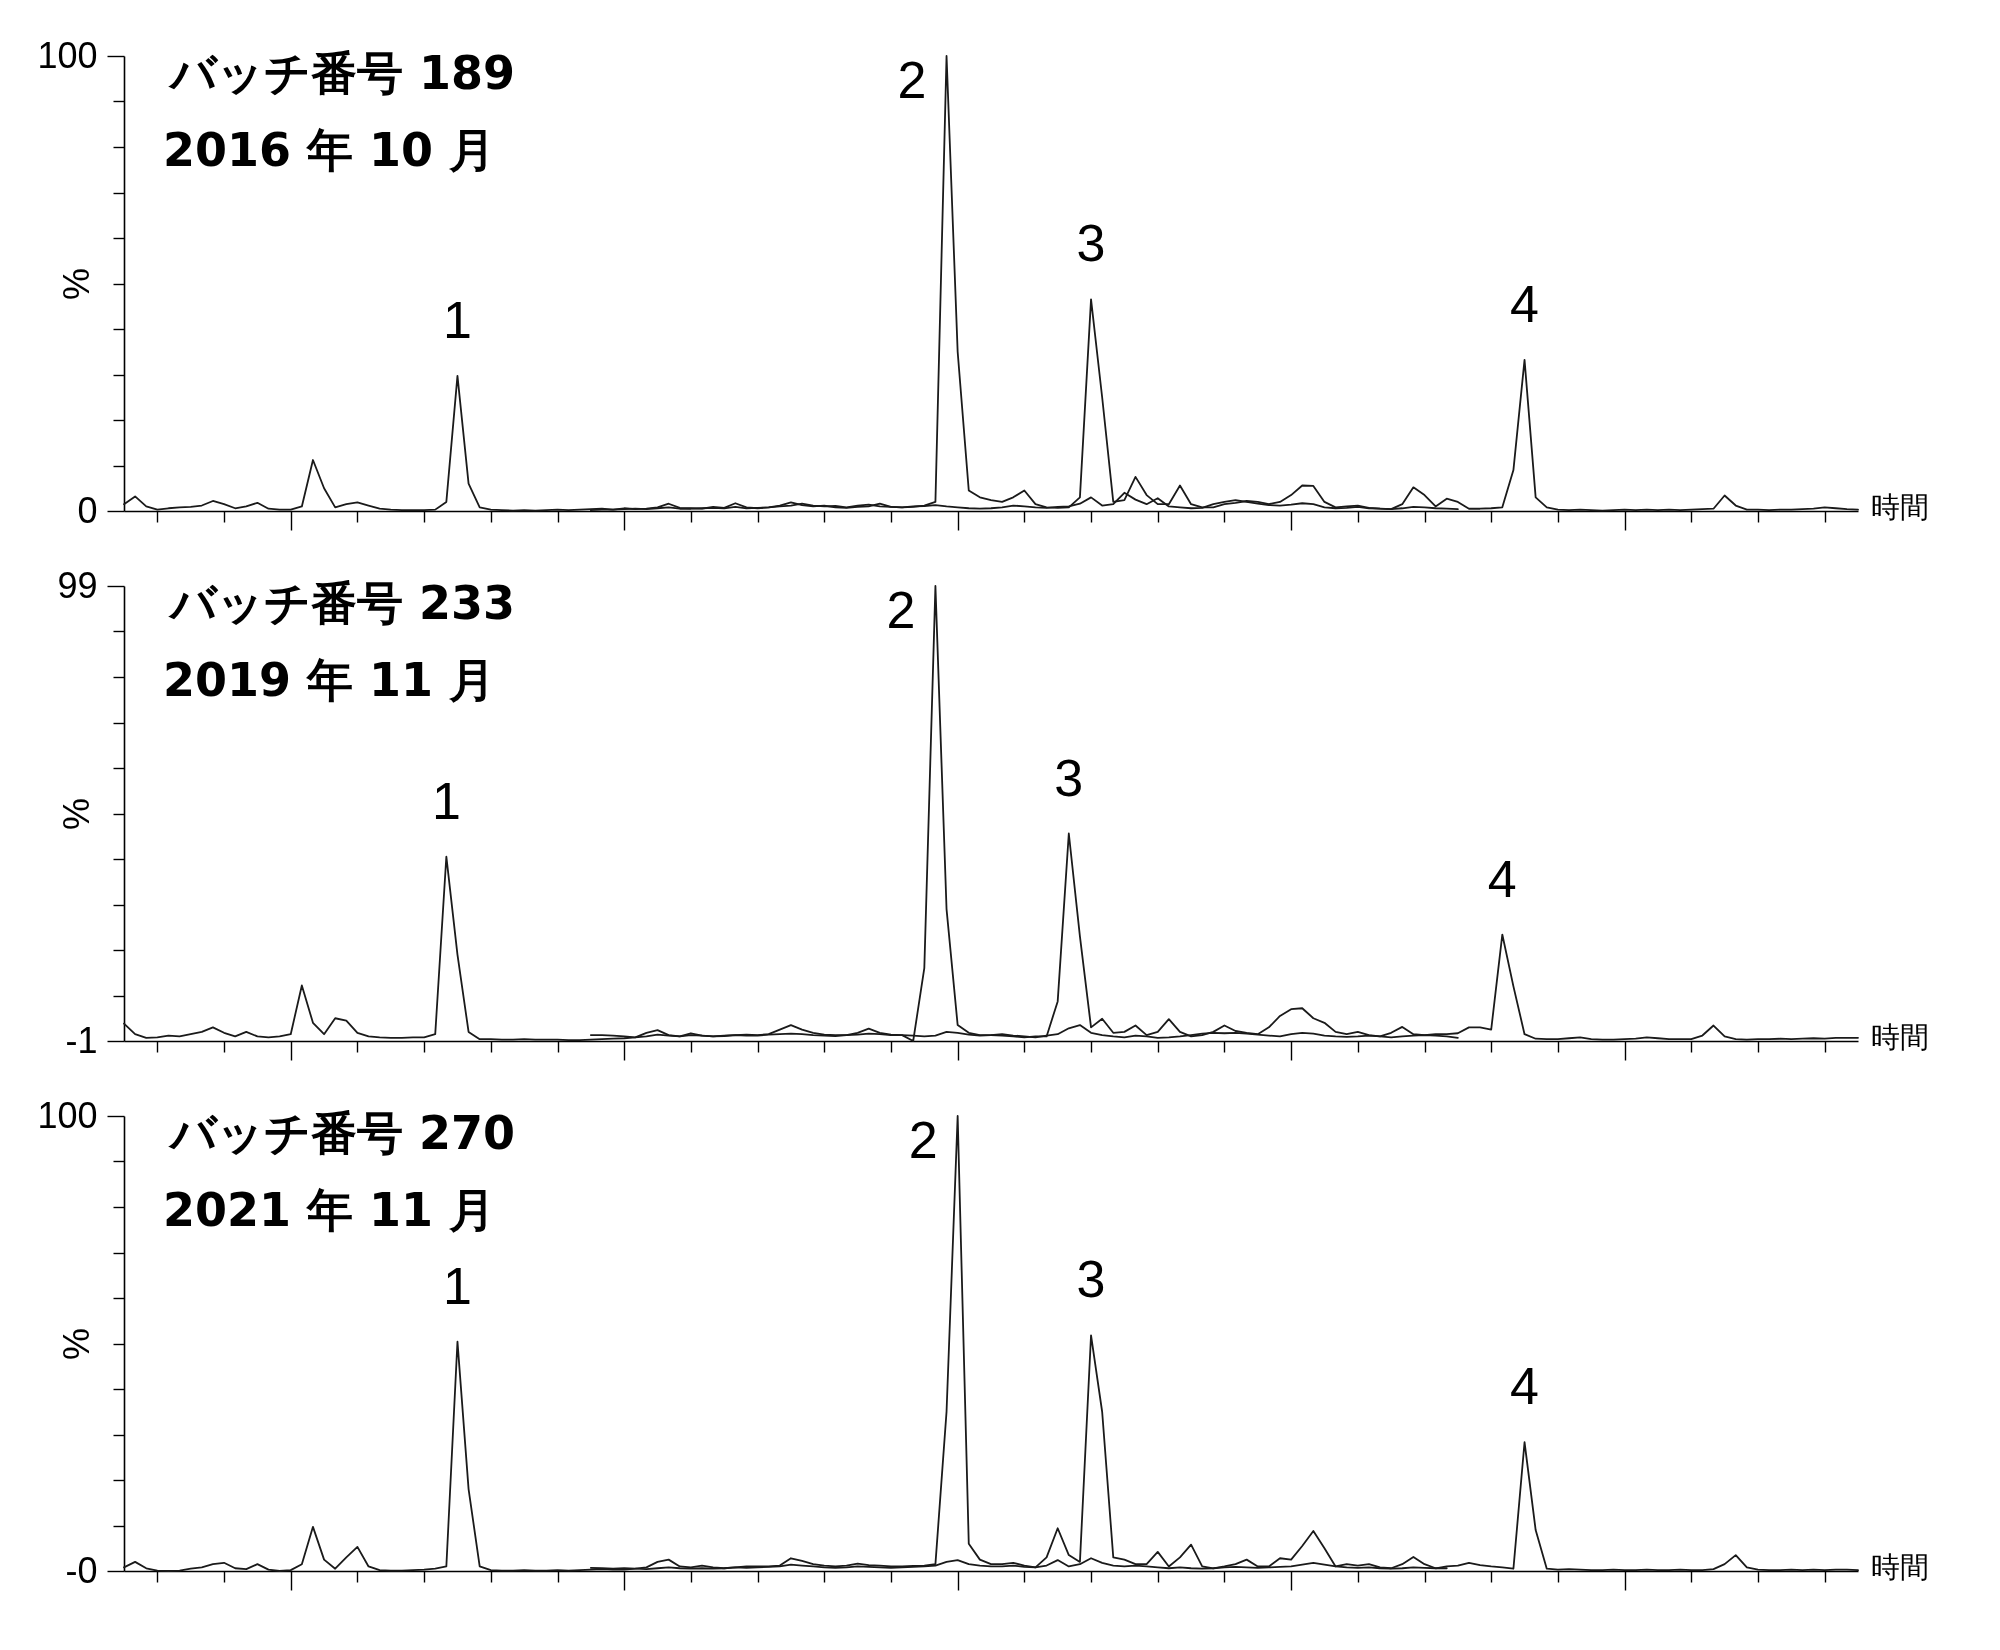 The image size is (2000, 1650). What do you see at coordinates (329, 150) in the screenshot?
I see `text: 2016 年 10 月` at bounding box center [329, 150].